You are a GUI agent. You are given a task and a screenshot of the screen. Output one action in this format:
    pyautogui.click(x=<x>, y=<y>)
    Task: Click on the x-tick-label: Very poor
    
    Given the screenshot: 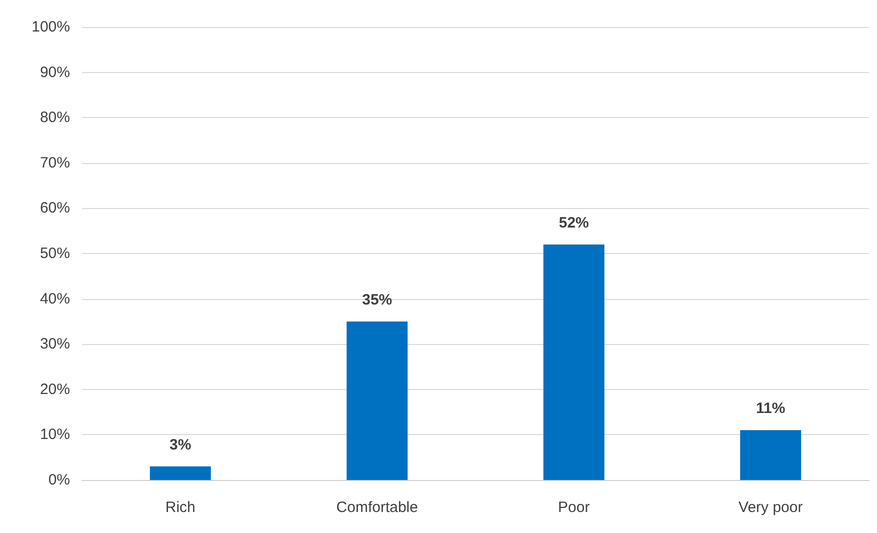 What is the action you would take?
    pyautogui.click(x=770, y=507)
    